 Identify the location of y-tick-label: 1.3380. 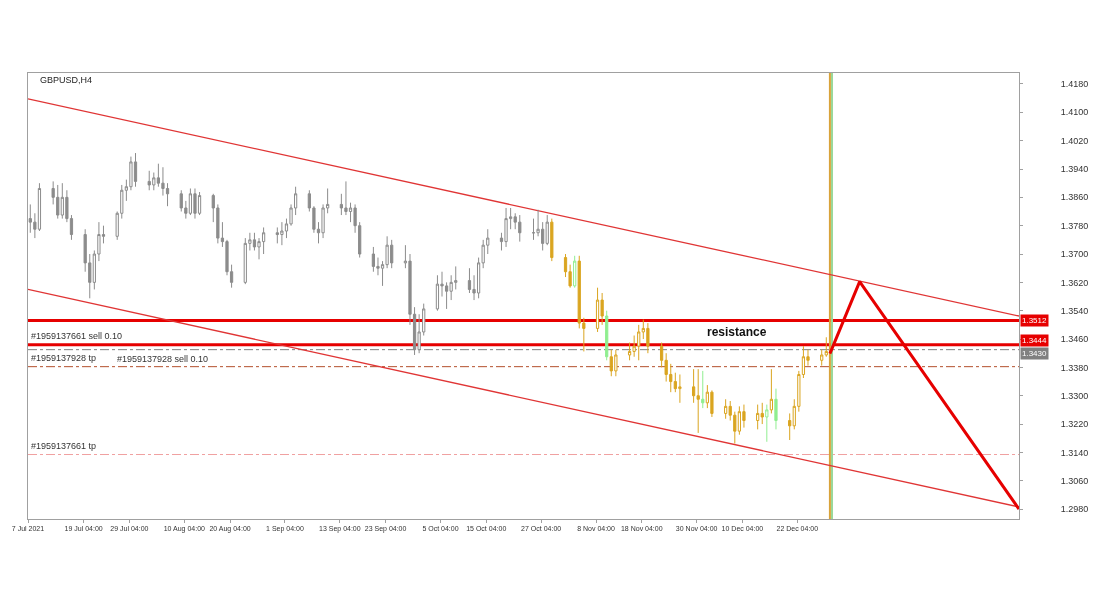
(1074, 367).